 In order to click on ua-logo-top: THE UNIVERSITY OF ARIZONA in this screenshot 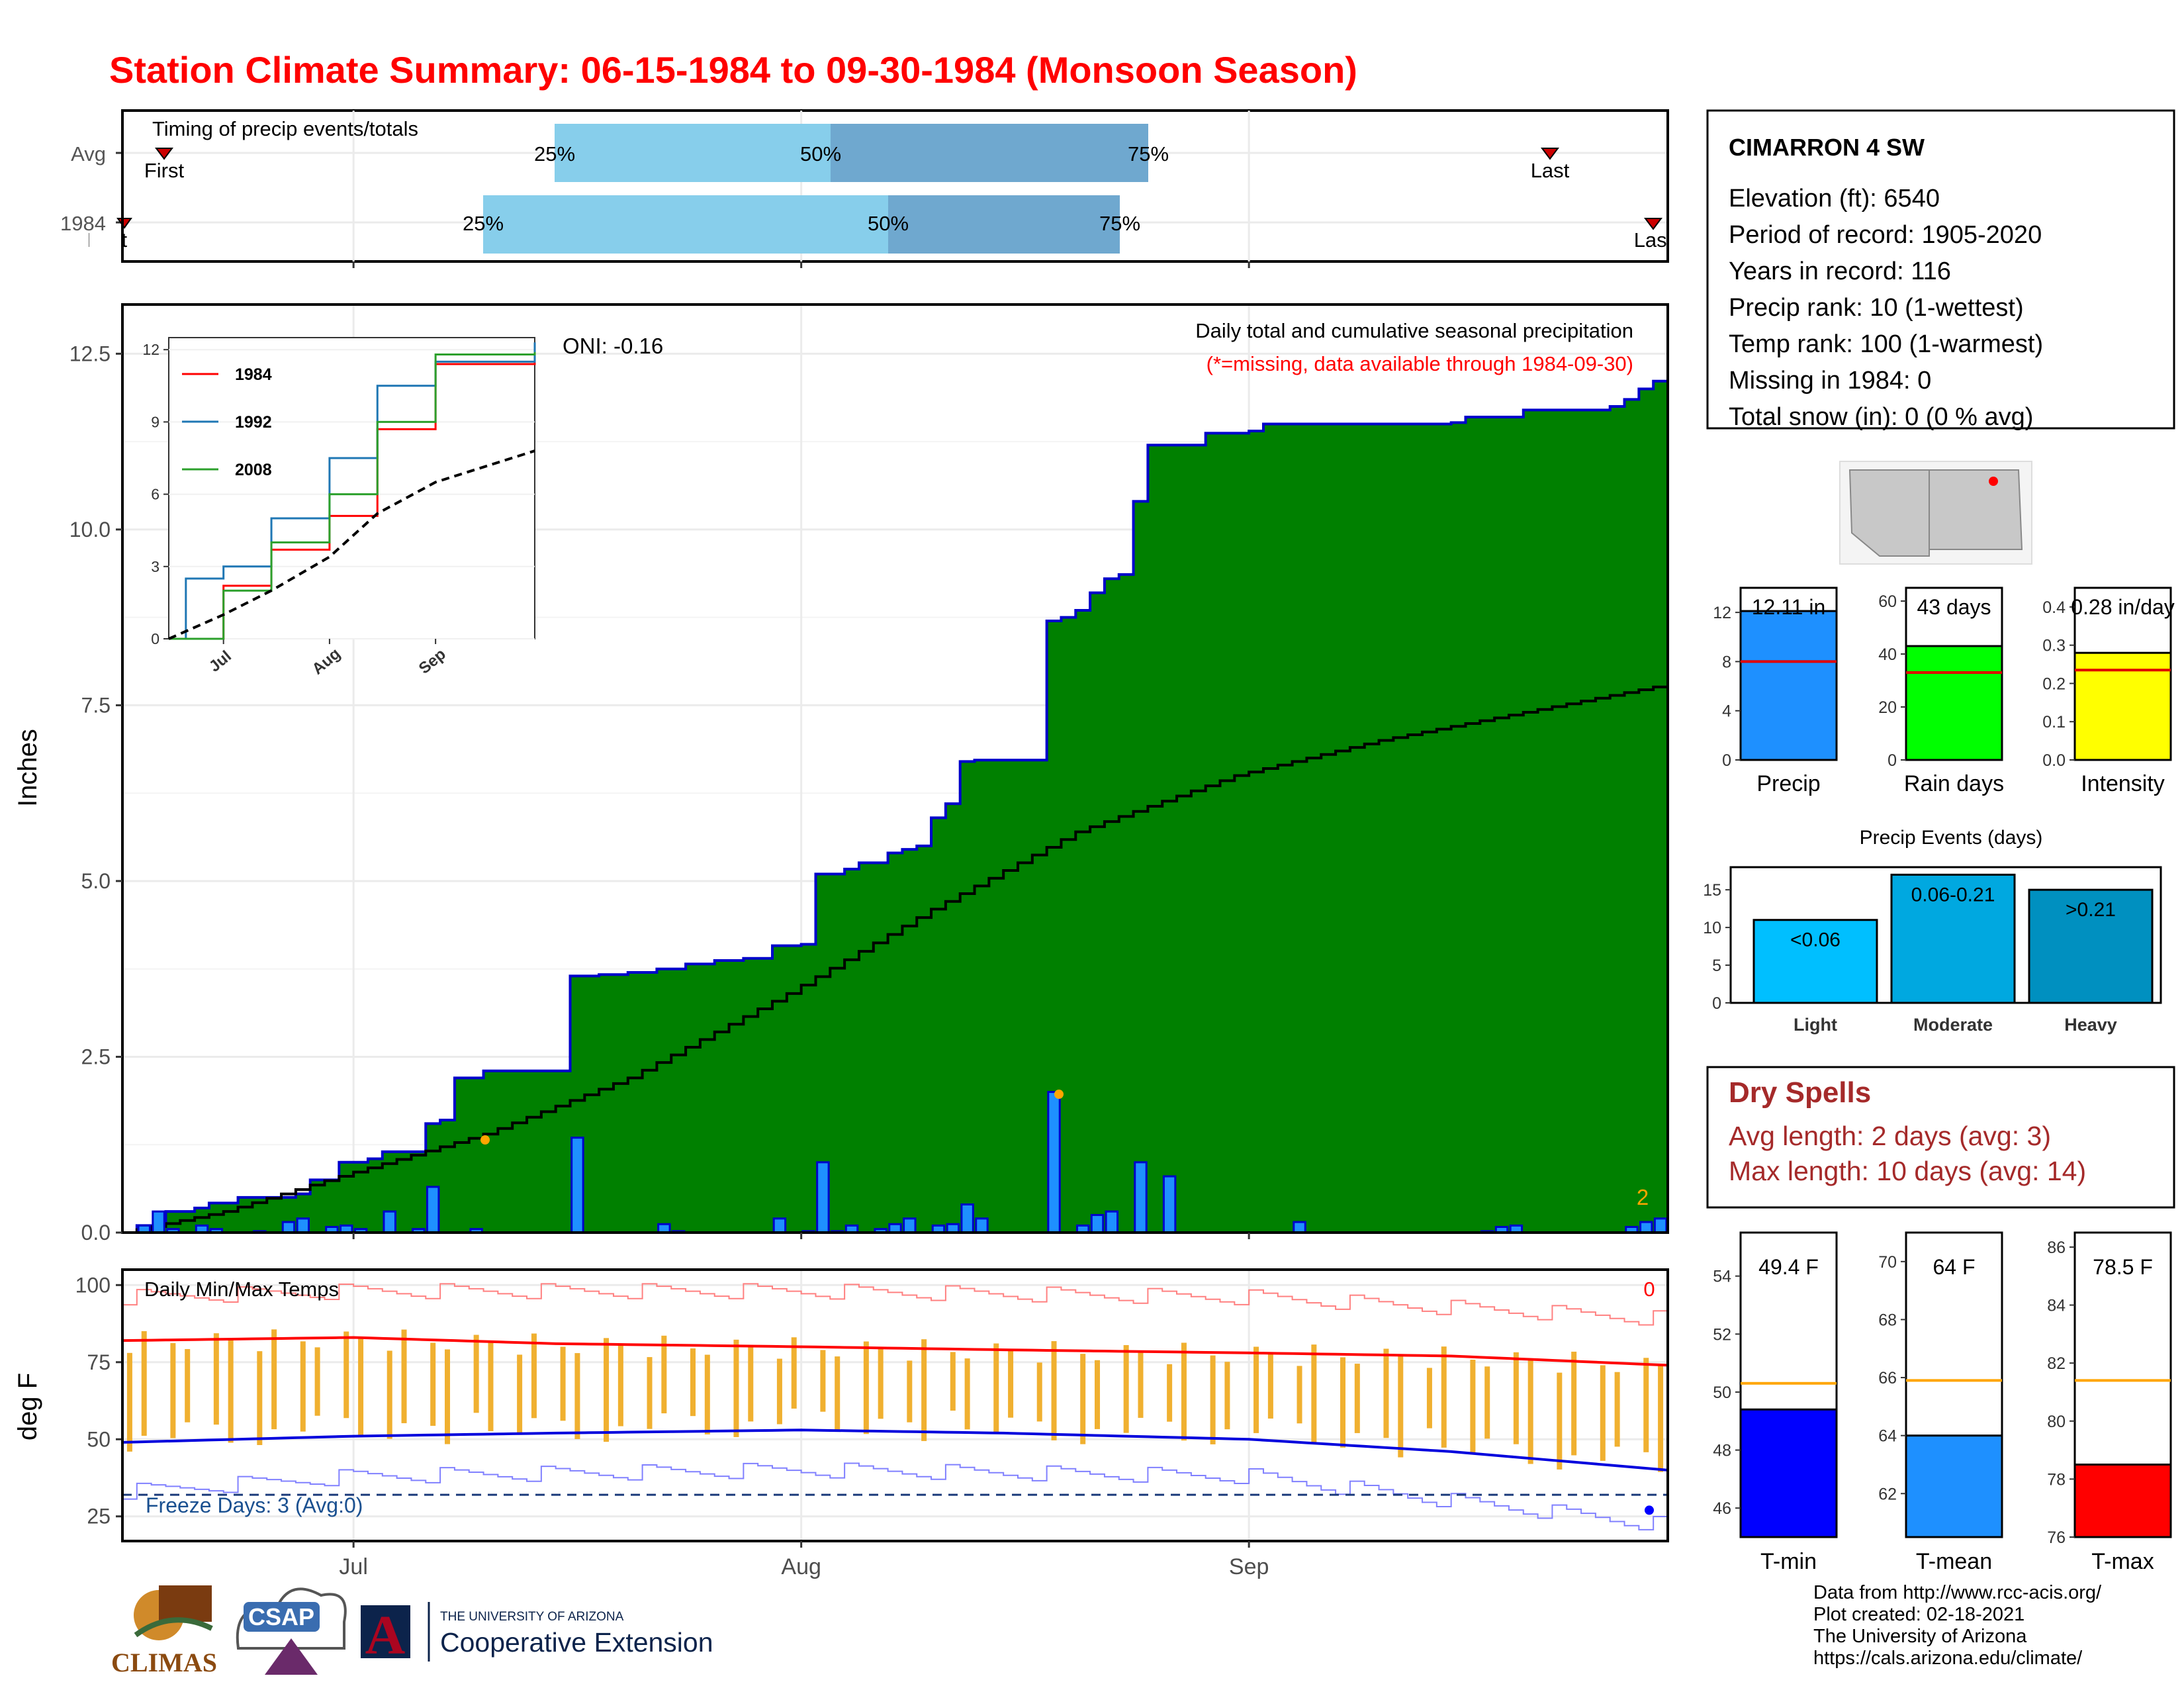, I will do `click(532, 1617)`.